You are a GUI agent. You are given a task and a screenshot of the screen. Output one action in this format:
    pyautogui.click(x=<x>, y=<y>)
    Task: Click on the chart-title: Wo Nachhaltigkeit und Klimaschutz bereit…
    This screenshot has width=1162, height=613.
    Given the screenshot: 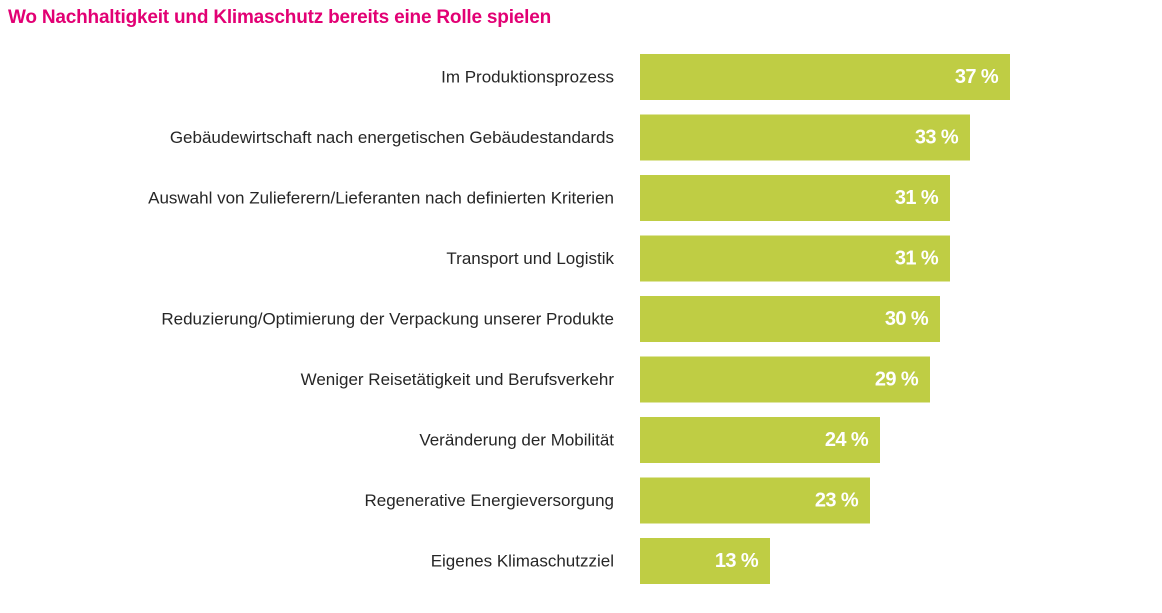 What is the action you would take?
    pyautogui.click(x=279, y=17)
    